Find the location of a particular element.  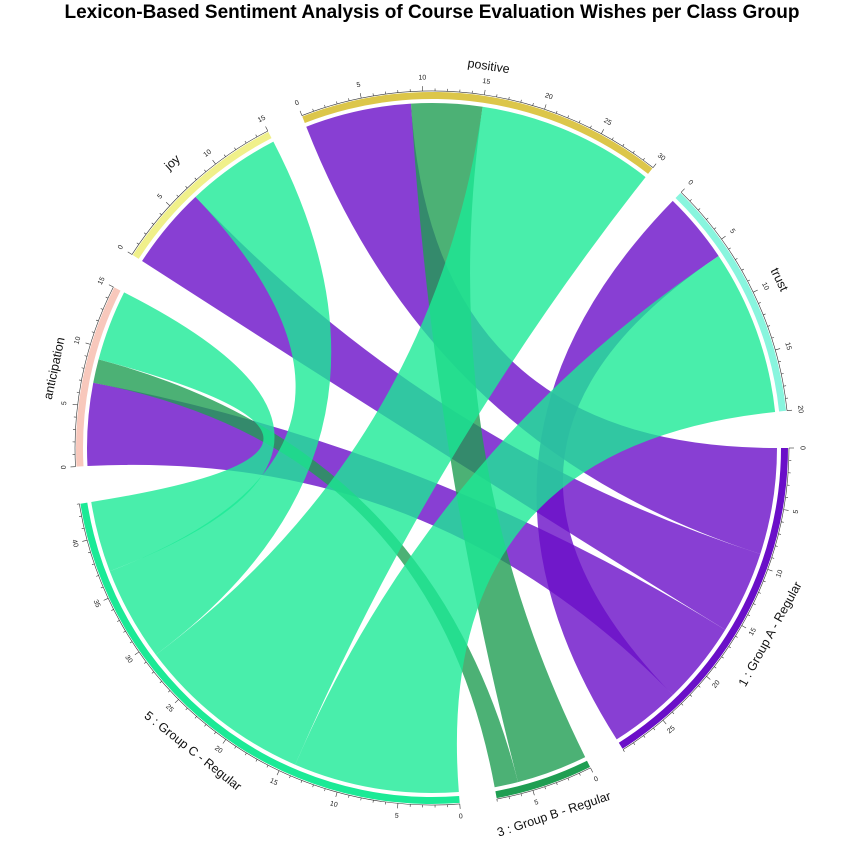

tick-label: 35 is located at coordinates (97, 604).